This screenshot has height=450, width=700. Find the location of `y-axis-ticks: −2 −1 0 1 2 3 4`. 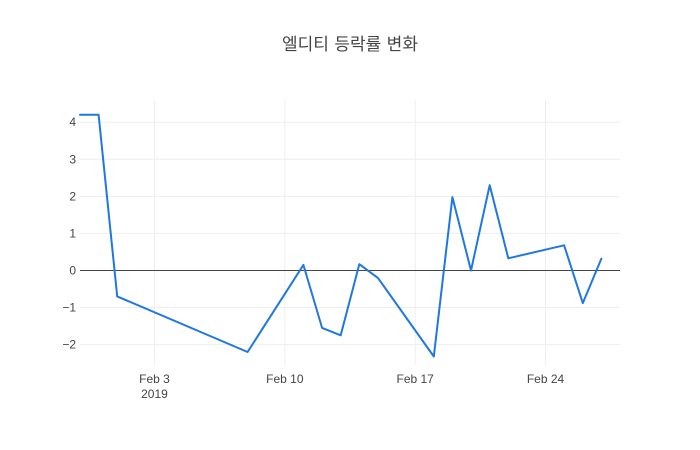

y-axis-ticks: −2 −1 0 1 2 3 4 is located at coordinates (69, 233).